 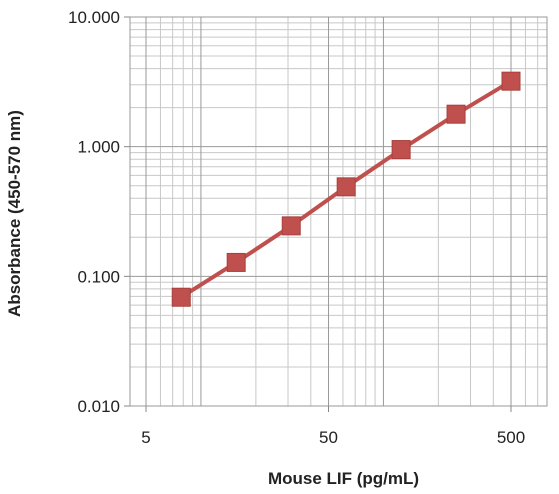 What do you see at coordinates (328, 437) in the screenshot?
I see `x-tick-label: 50` at bounding box center [328, 437].